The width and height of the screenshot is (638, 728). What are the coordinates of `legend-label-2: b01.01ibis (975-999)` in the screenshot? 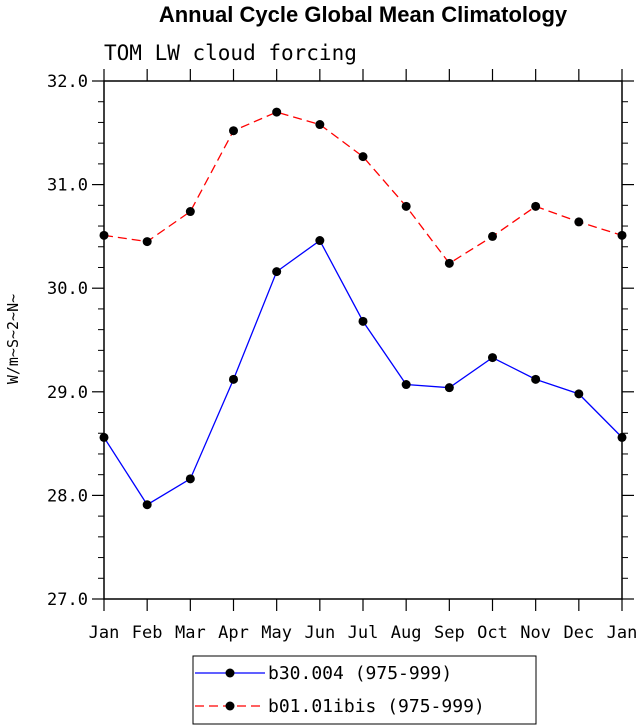 It's located at (376, 706).